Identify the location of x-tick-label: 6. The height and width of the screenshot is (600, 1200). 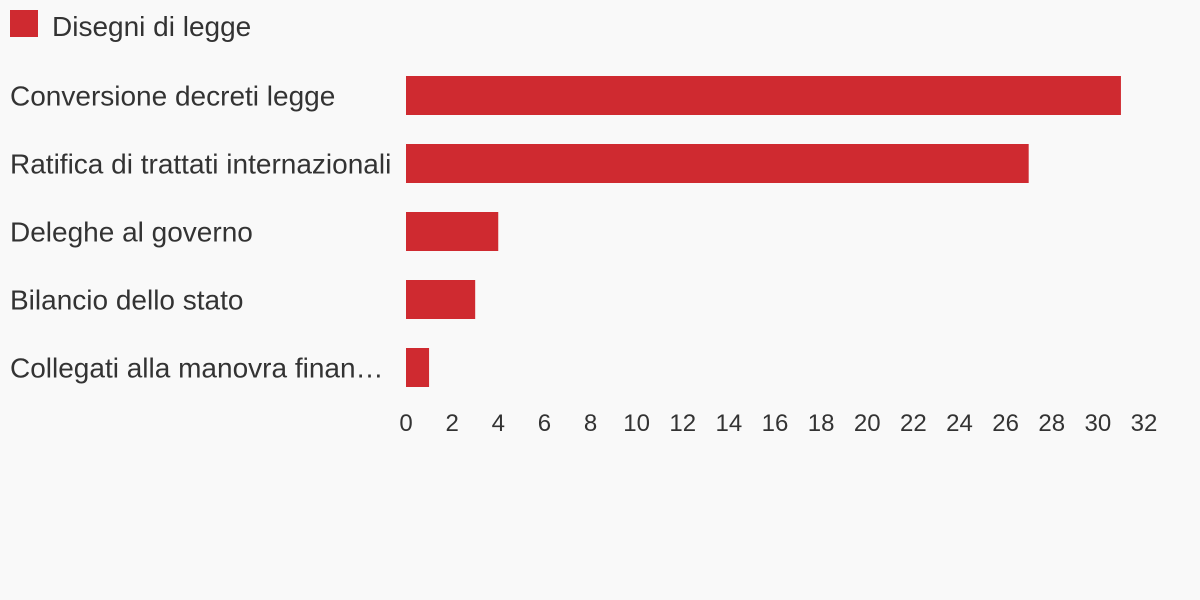
(544, 423).